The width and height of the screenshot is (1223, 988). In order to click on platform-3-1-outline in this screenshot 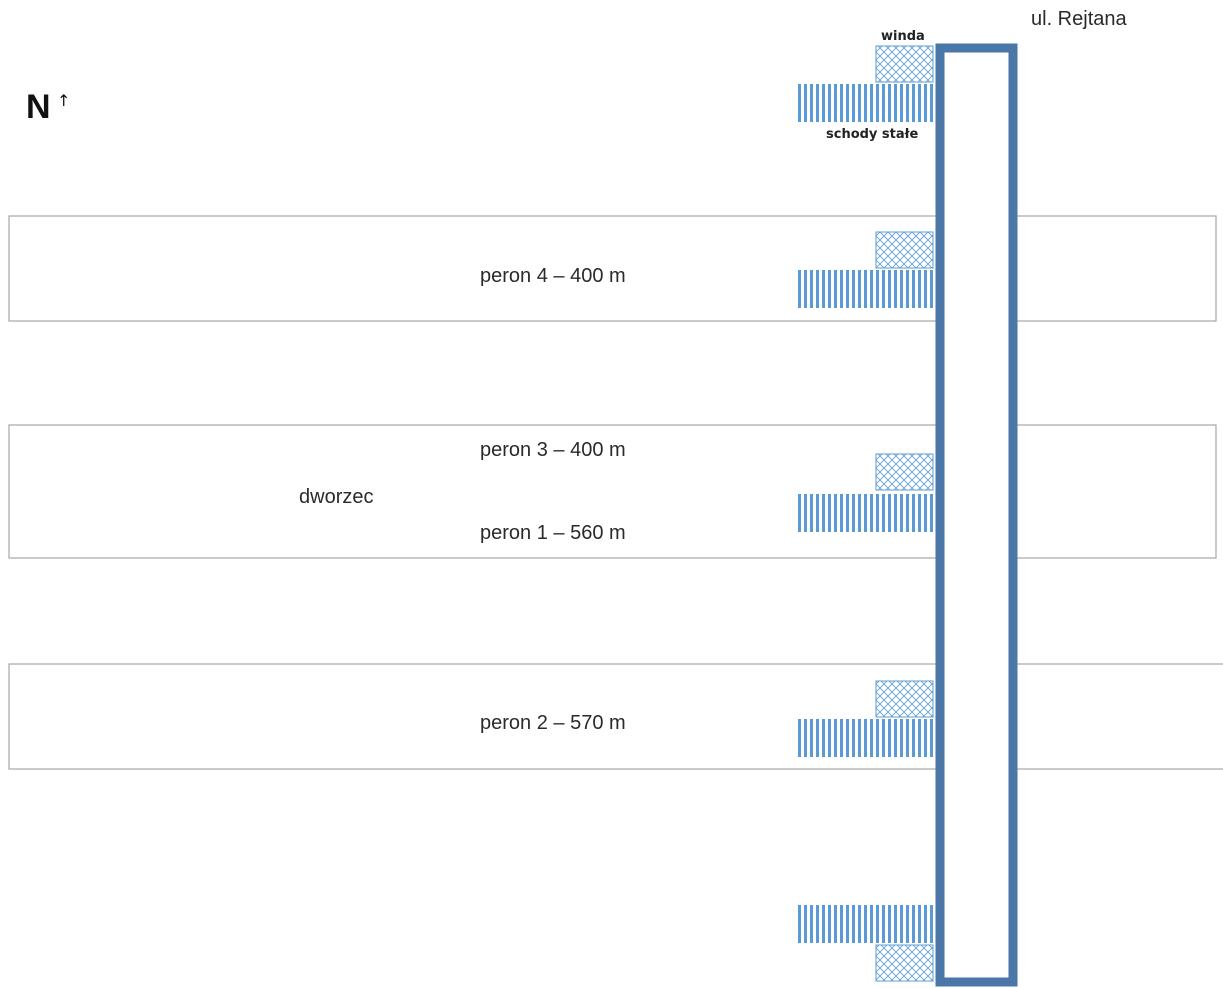, I will do `click(612, 491)`.